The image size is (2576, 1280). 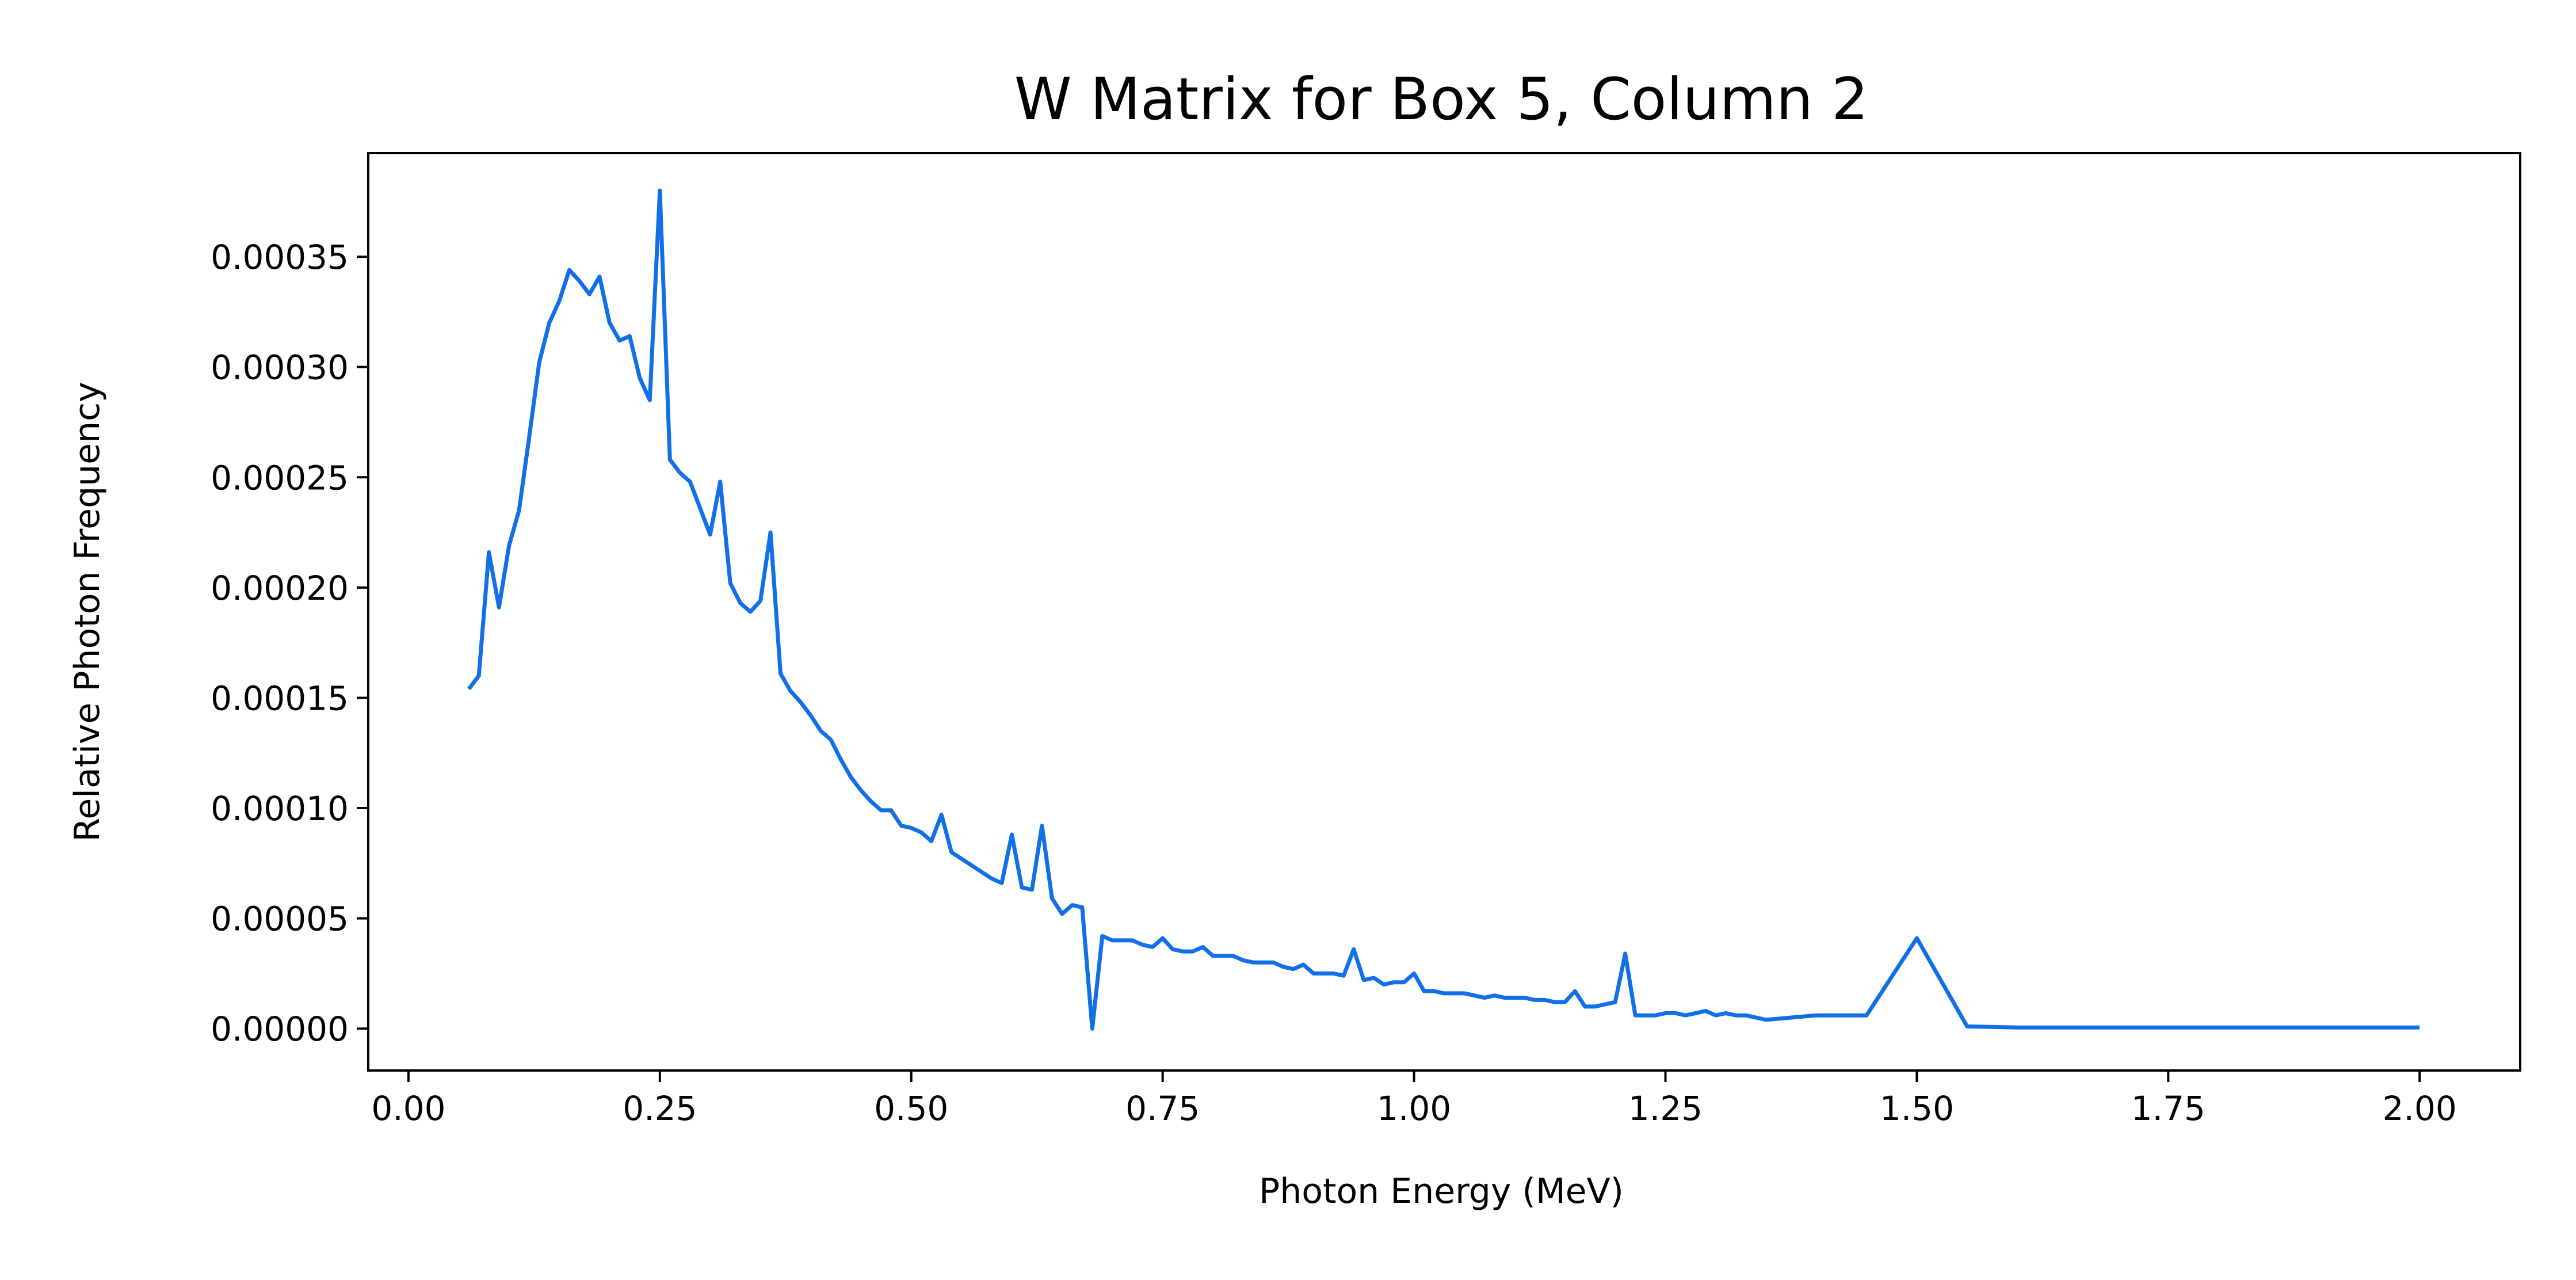 What do you see at coordinates (280, 1029) in the screenshot?
I see `y-tick-label: 0.00000` at bounding box center [280, 1029].